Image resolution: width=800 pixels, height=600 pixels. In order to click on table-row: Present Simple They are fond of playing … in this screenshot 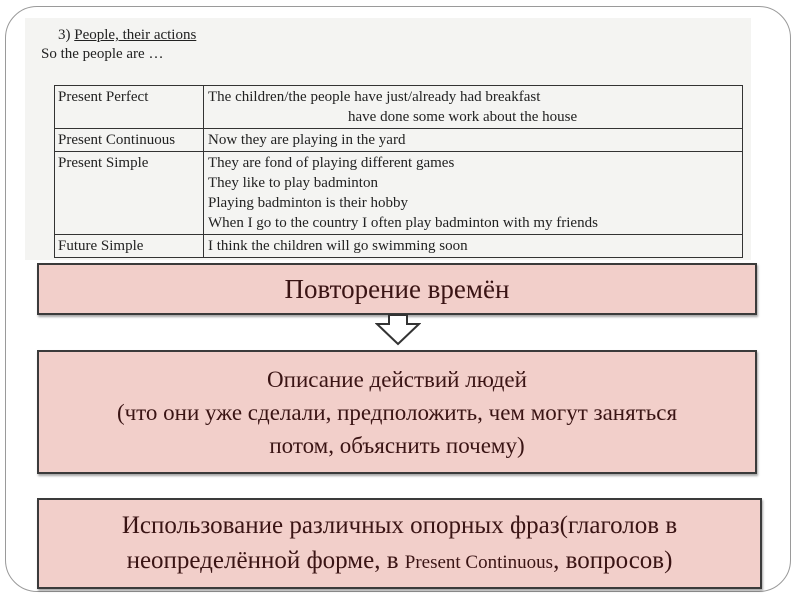, I will do `click(398, 193)`.